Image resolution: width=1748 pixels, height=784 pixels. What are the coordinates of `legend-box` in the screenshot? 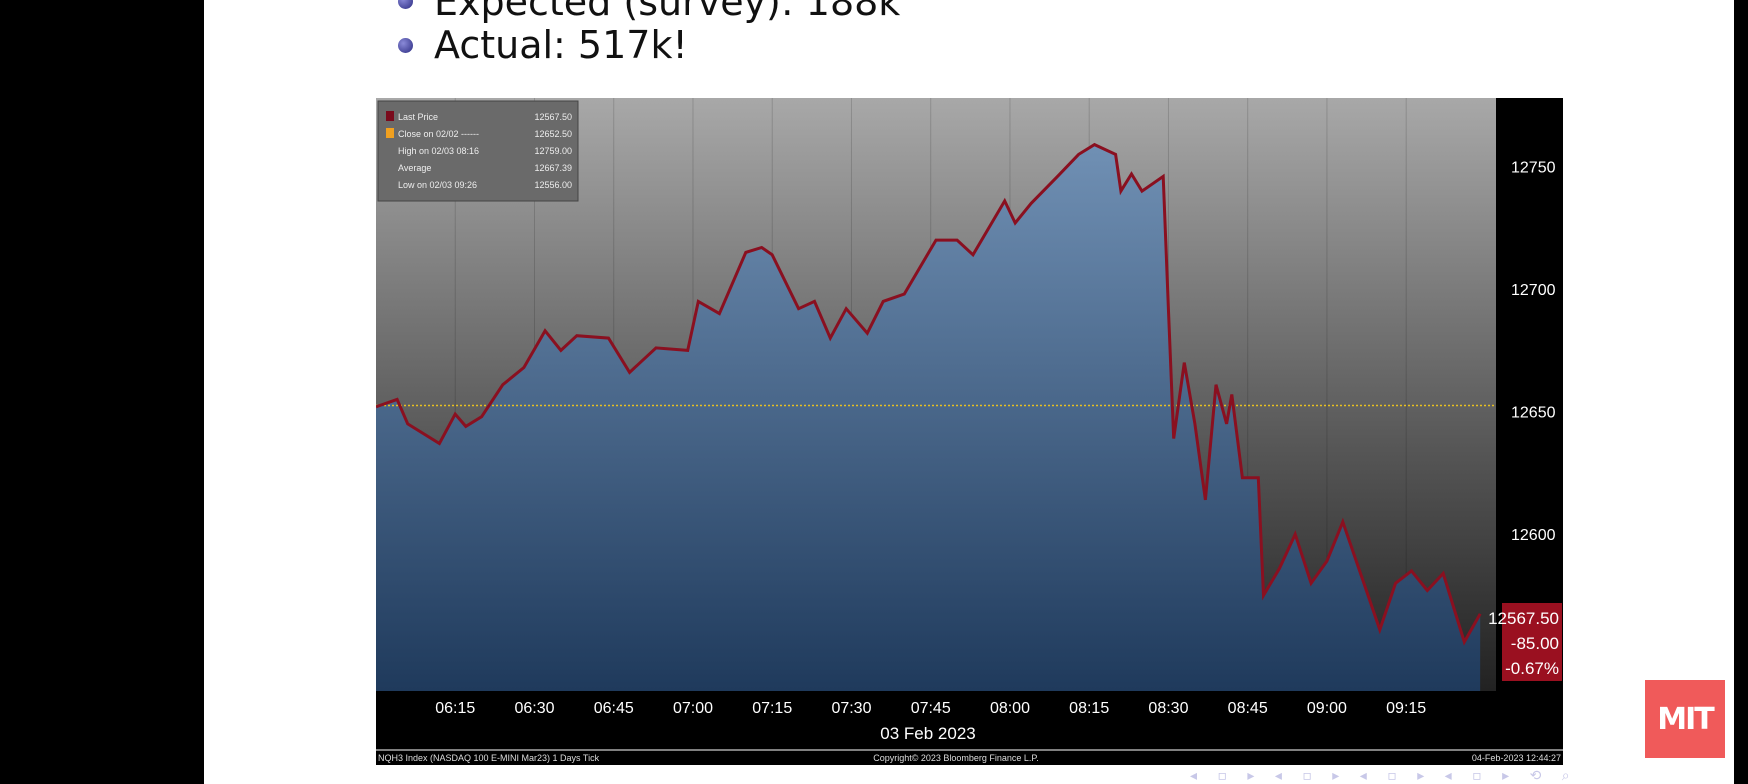 It's located at (478, 151).